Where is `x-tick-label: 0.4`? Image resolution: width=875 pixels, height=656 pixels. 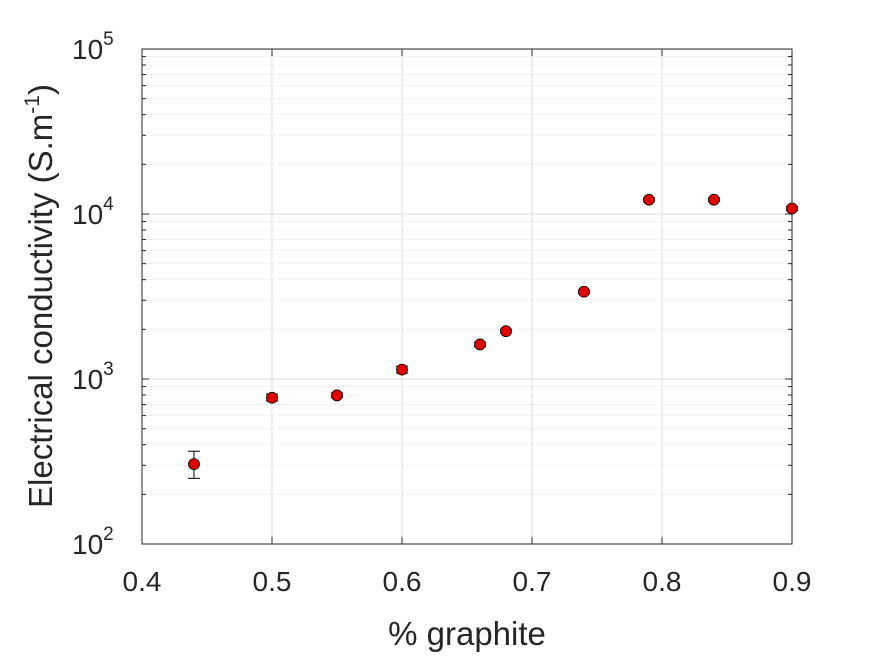 x-tick-label: 0.4 is located at coordinates (142, 581).